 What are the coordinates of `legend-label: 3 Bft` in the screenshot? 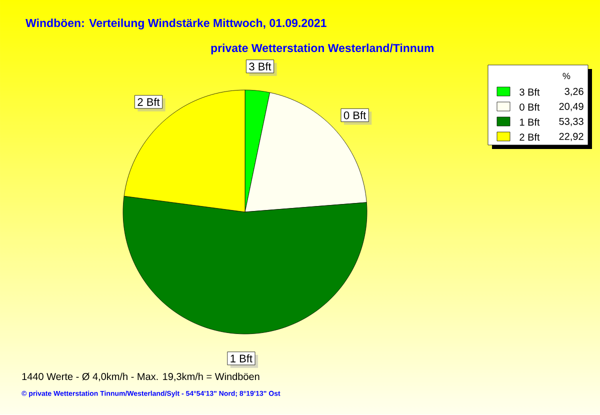 It's located at (530, 92).